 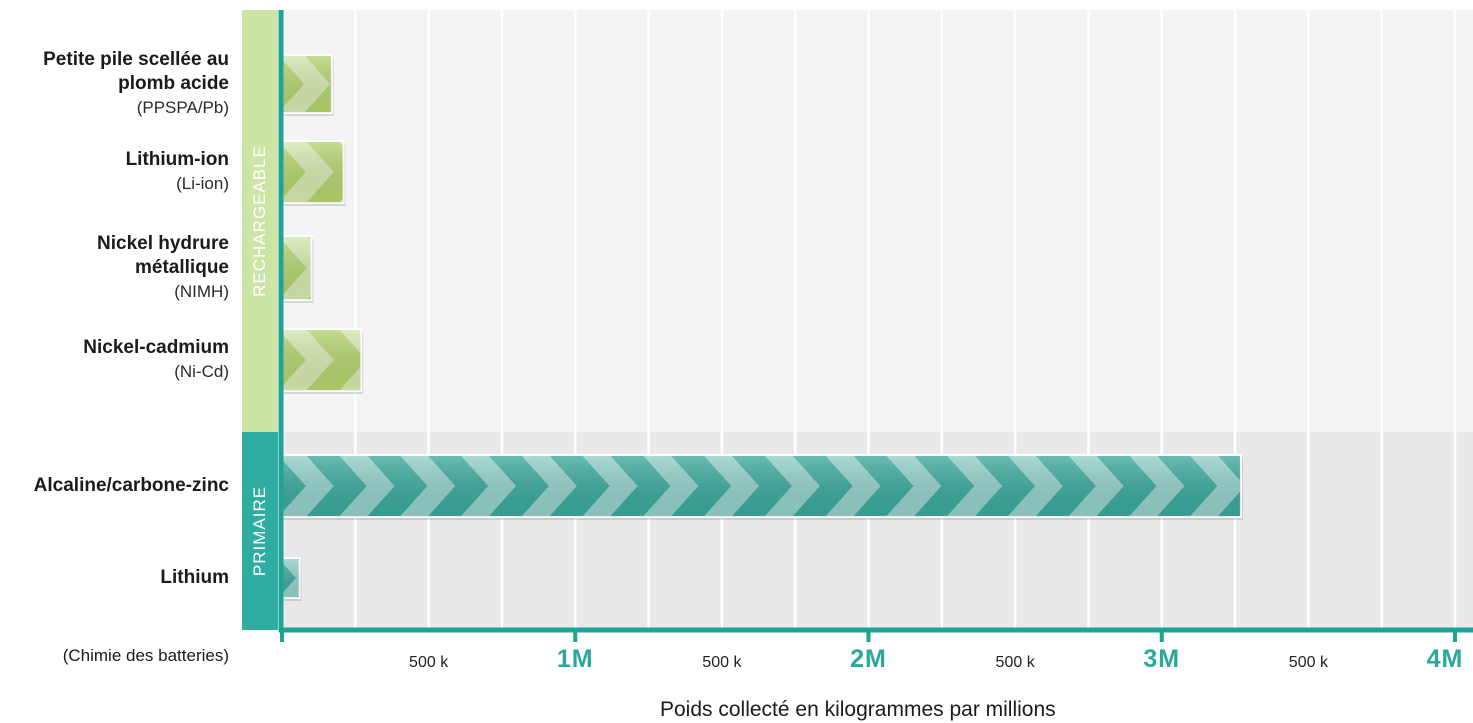 What do you see at coordinates (129, 172) in the screenshot?
I see `category-label: Lithium-ion (Li-ion)` at bounding box center [129, 172].